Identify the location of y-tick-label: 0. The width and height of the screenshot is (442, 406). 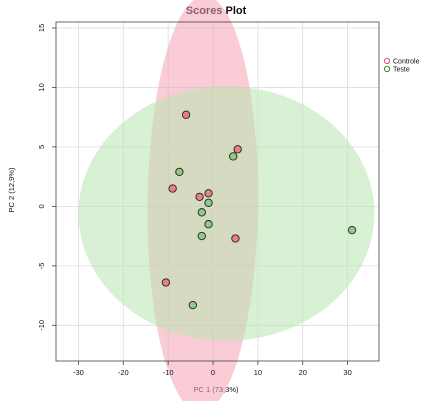
(41, 206).